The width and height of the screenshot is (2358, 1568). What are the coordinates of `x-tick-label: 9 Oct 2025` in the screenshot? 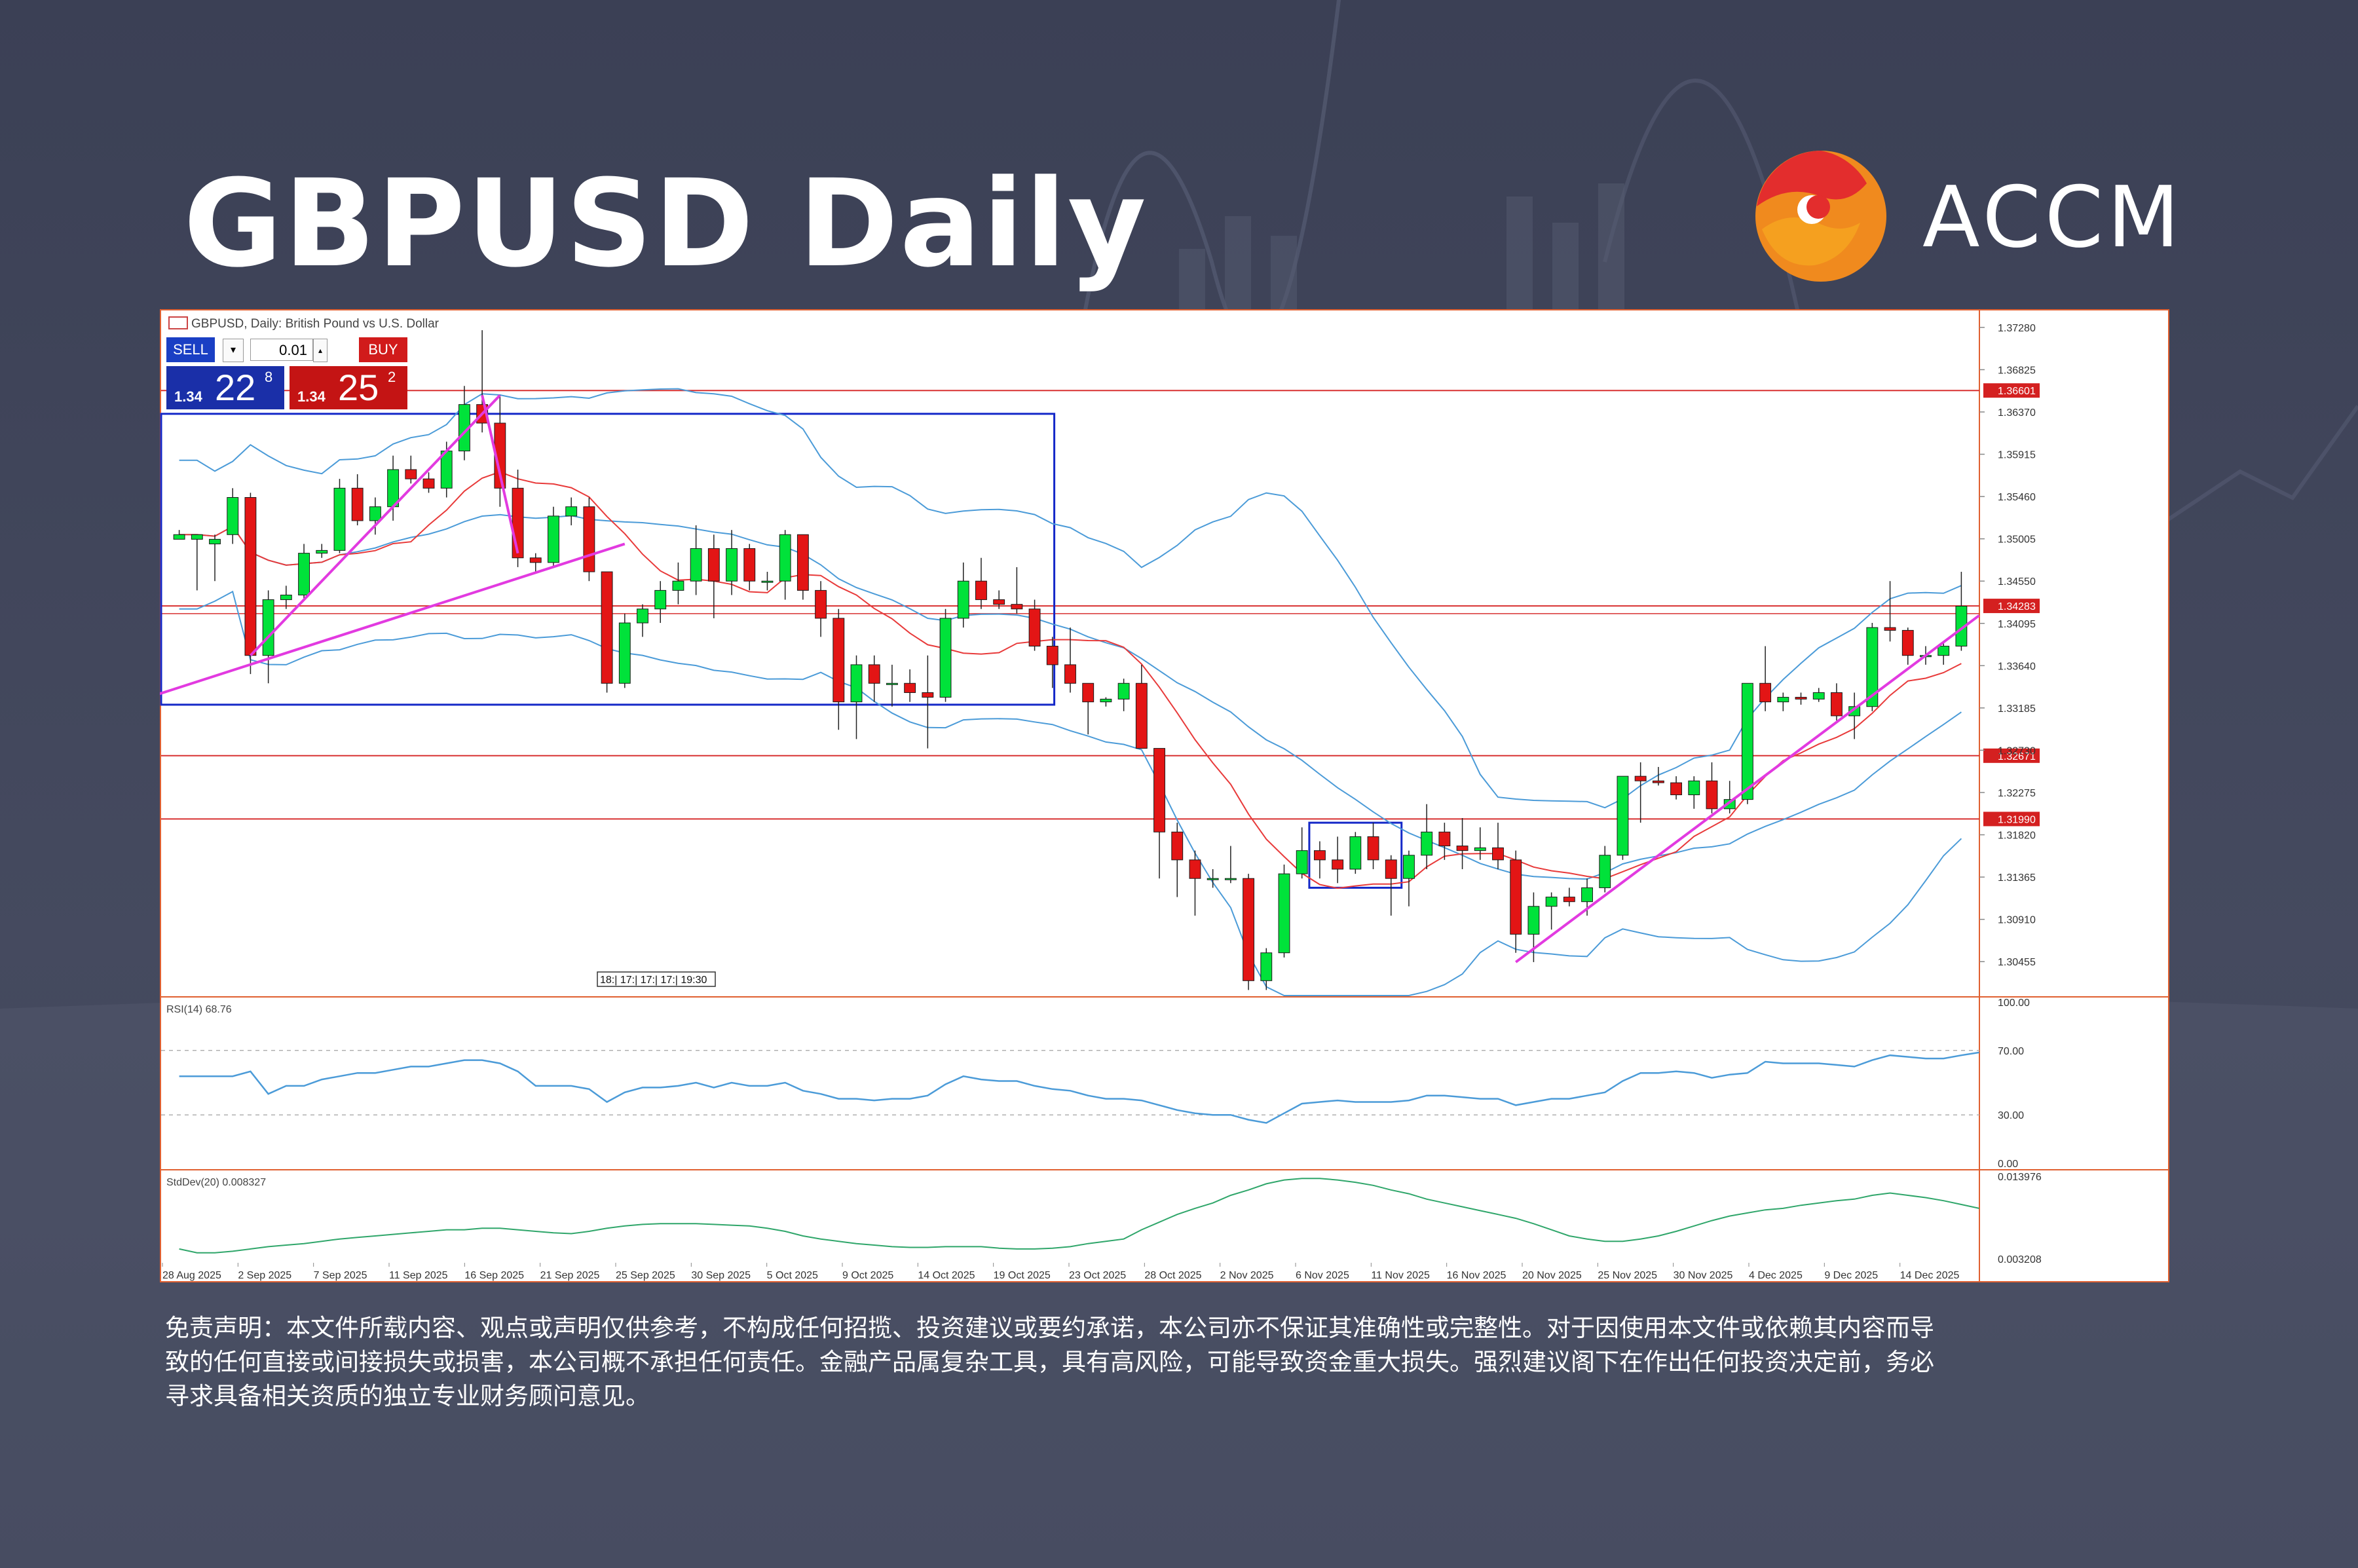 It's located at (868, 1275).